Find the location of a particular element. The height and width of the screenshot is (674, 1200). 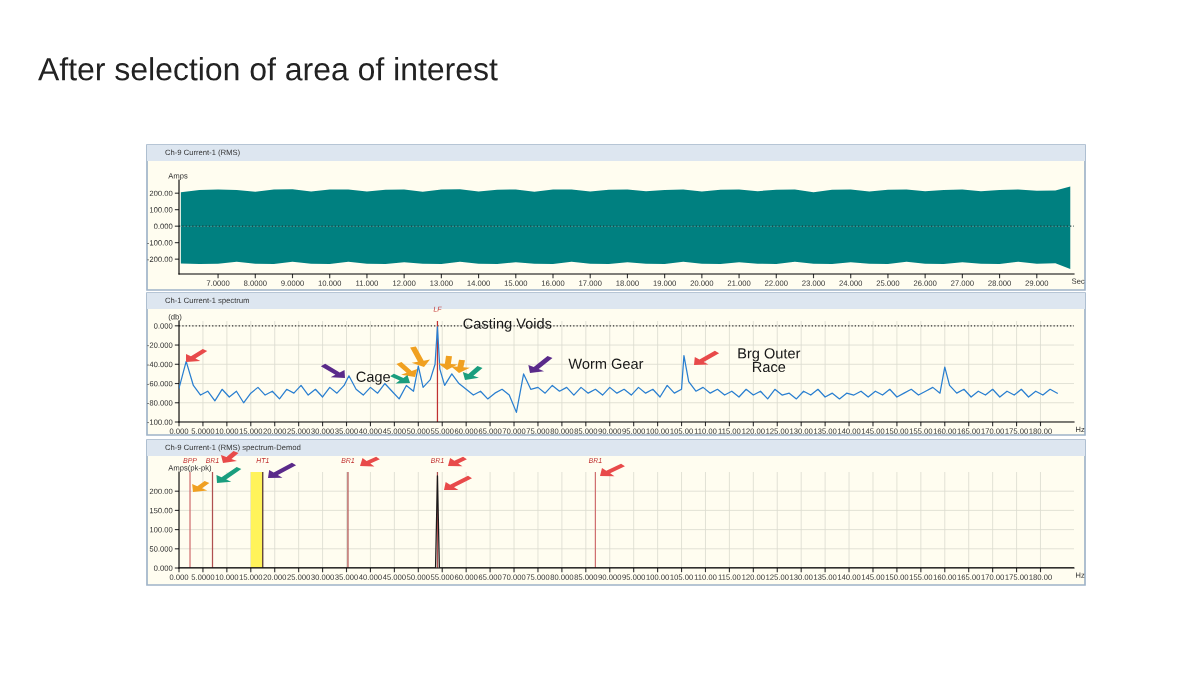

annotation: Worm Gear is located at coordinates (606, 363).